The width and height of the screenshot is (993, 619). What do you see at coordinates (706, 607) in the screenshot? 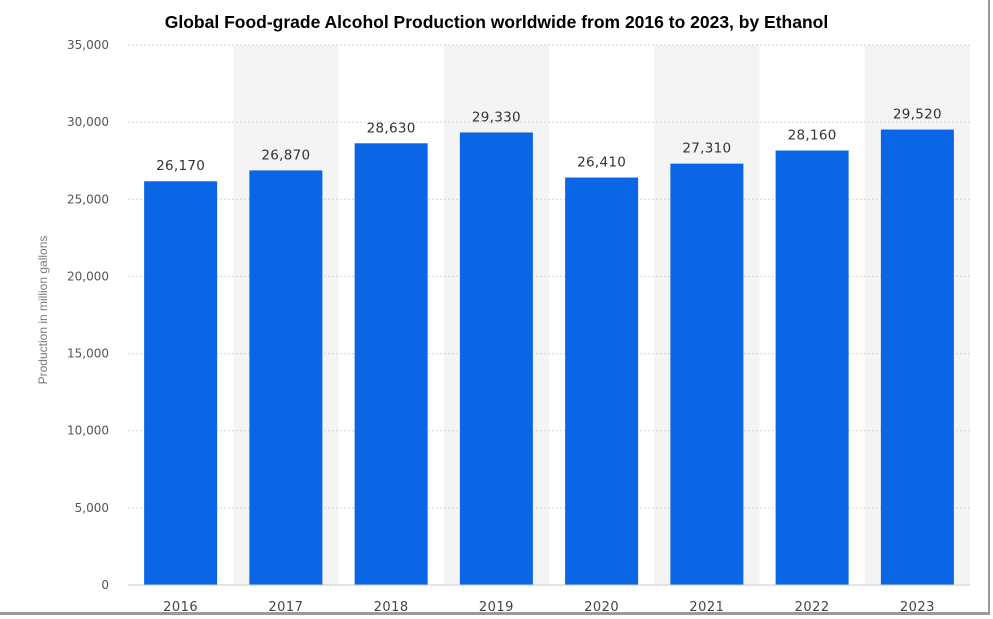
I see `x-tick-label: 2021` at bounding box center [706, 607].